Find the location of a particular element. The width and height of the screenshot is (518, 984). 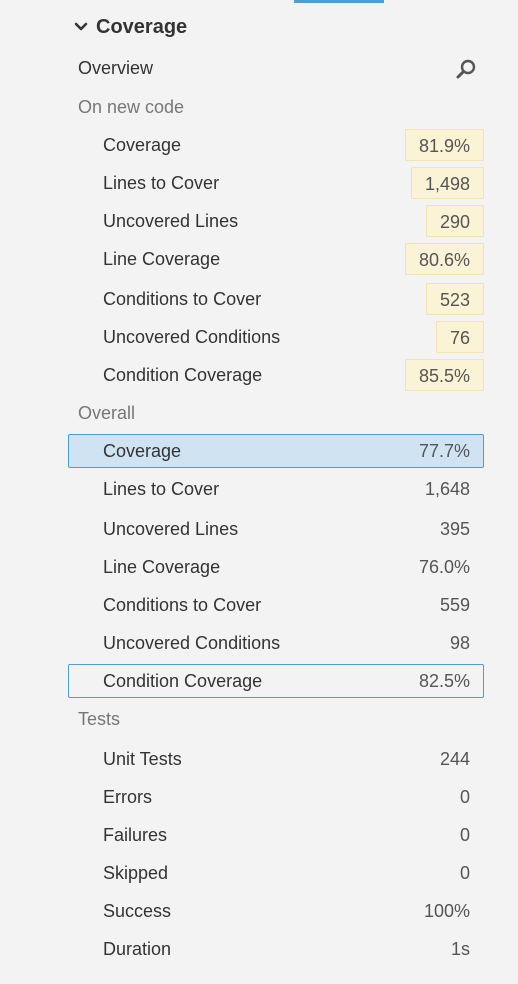

metric-label: Unit Tests is located at coordinates (142, 759).